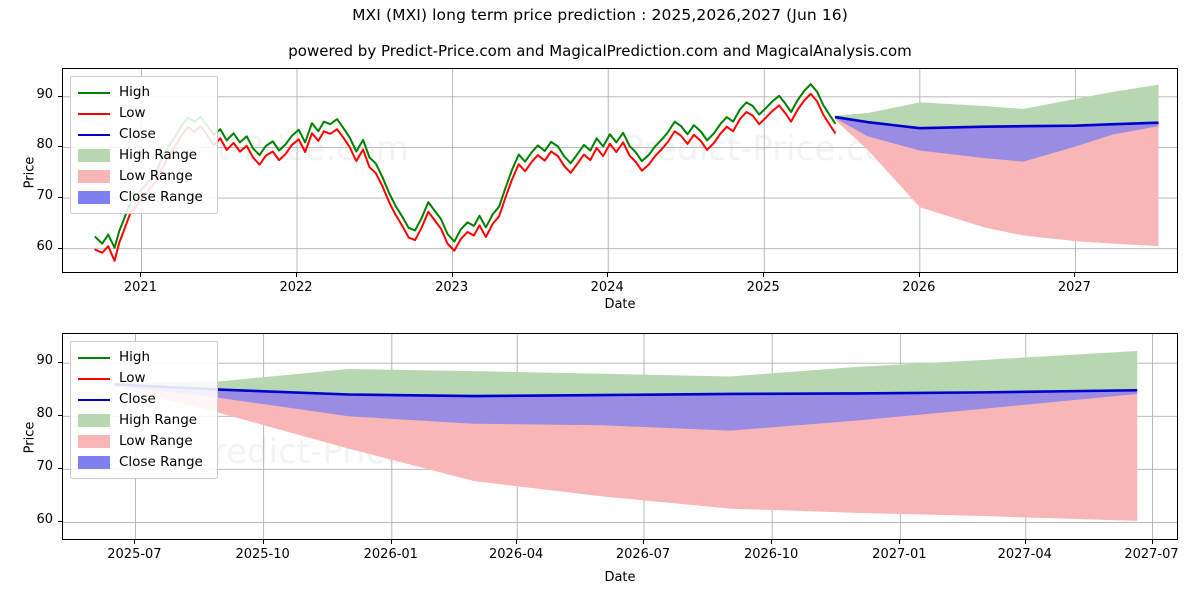 Image resolution: width=1200 pixels, height=600 pixels. What do you see at coordinates (452, 287) in the screenshot?
I see `x-tick-label: 2023` at bounding box center [452, 287].